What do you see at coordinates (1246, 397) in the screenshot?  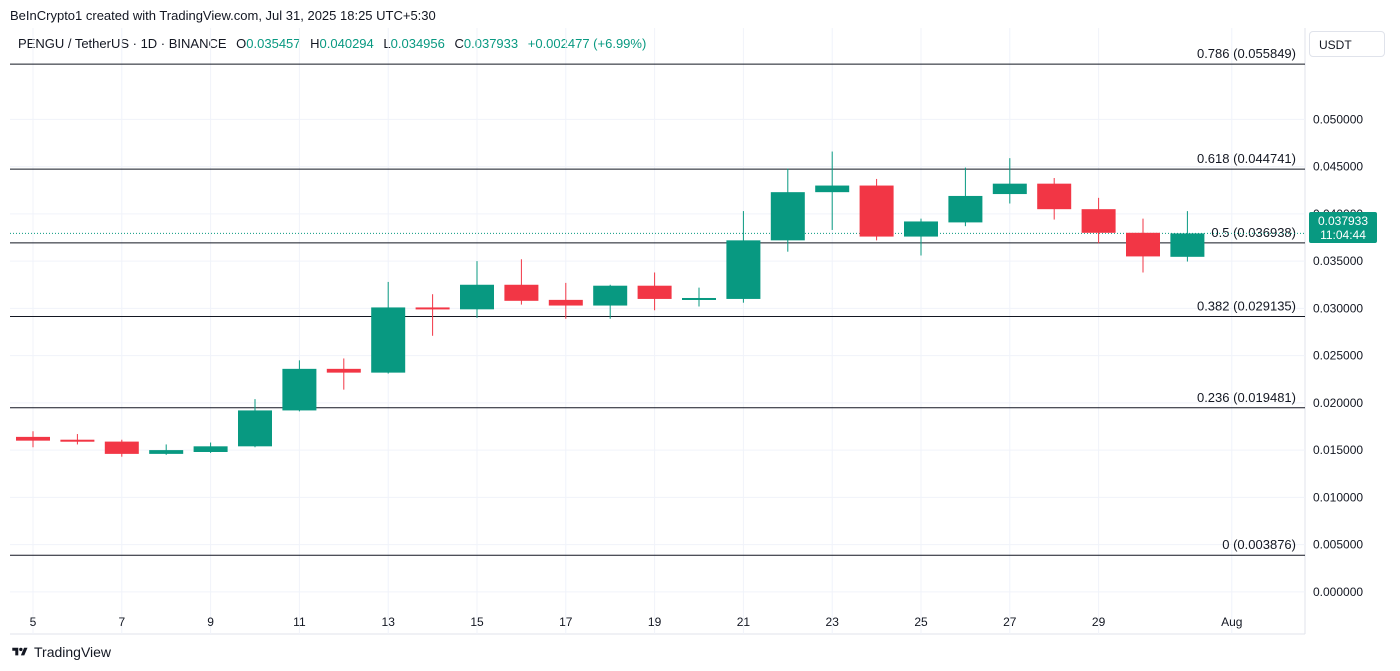 I see `fib-level-label: 0.236 (0.019481)` at bounding box center [1246, 397].